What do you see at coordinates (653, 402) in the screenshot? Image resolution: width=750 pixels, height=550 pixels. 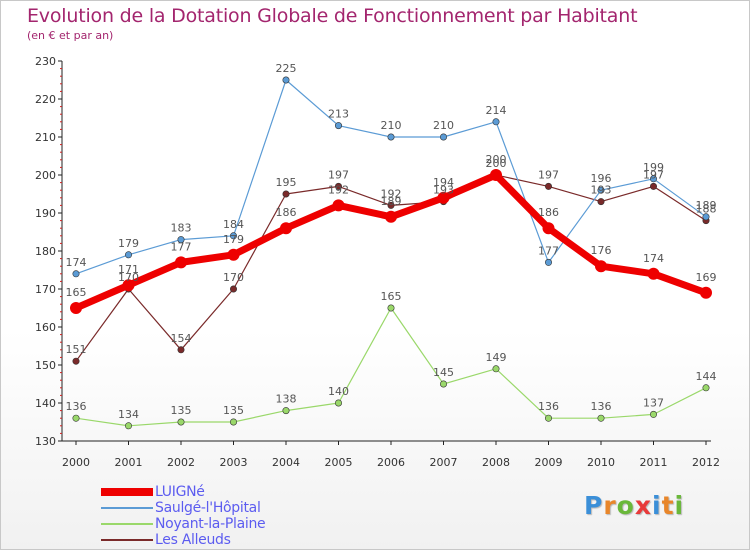 I see `data-label: 137` at bounding box center [653, 402].